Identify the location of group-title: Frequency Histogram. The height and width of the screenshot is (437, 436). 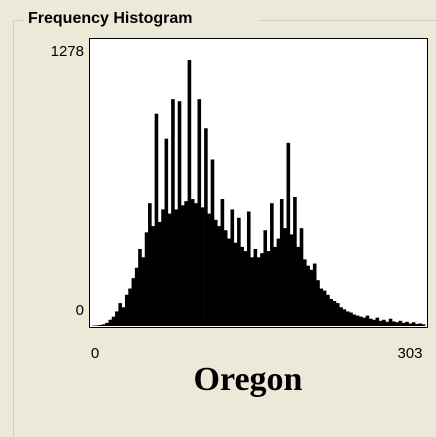
(110, 18).